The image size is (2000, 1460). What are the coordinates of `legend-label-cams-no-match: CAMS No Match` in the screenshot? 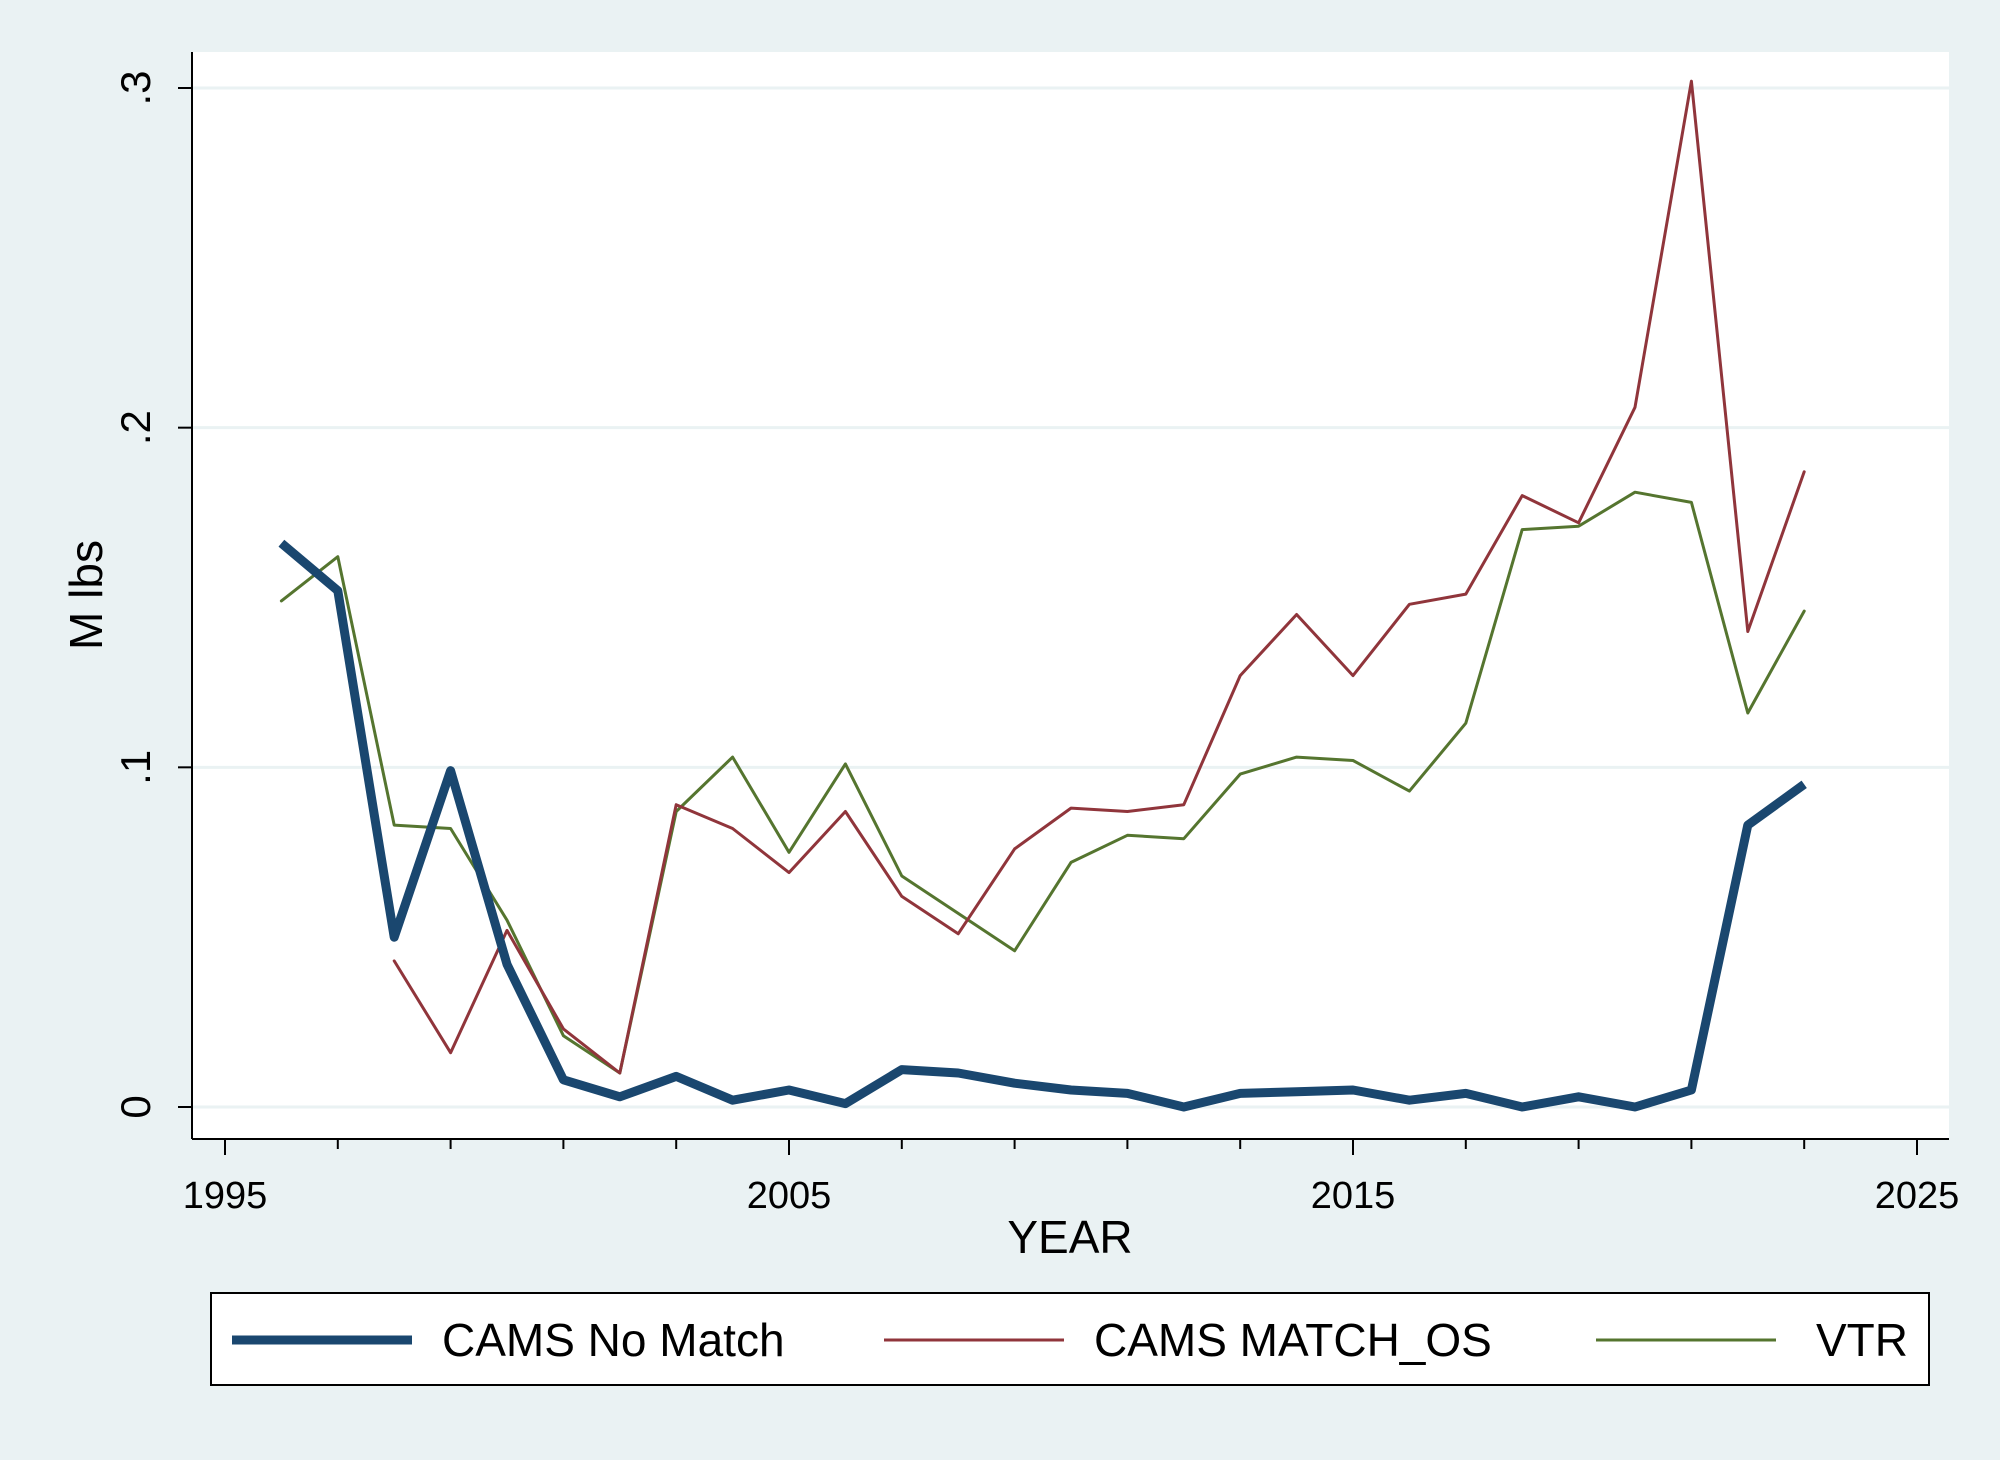 It's located at (613, 1340).